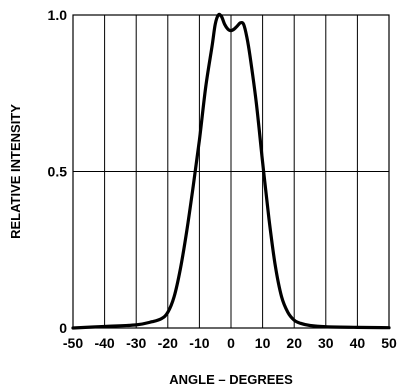  Describe the element at coordinates (294, 343) in the screenshot. I see `x-tick-label: 20` at that location.